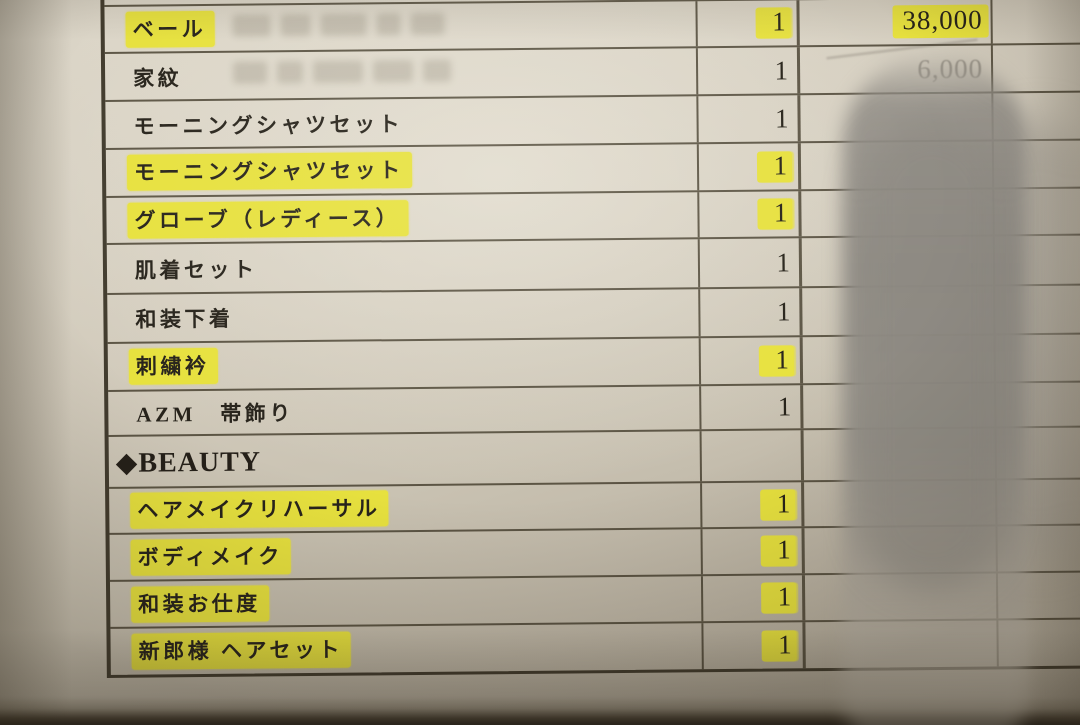  What do you see at coordinates (158, 78) in the screenshot?
I see `item-label: 家紋` at bounding box center [158, 78].